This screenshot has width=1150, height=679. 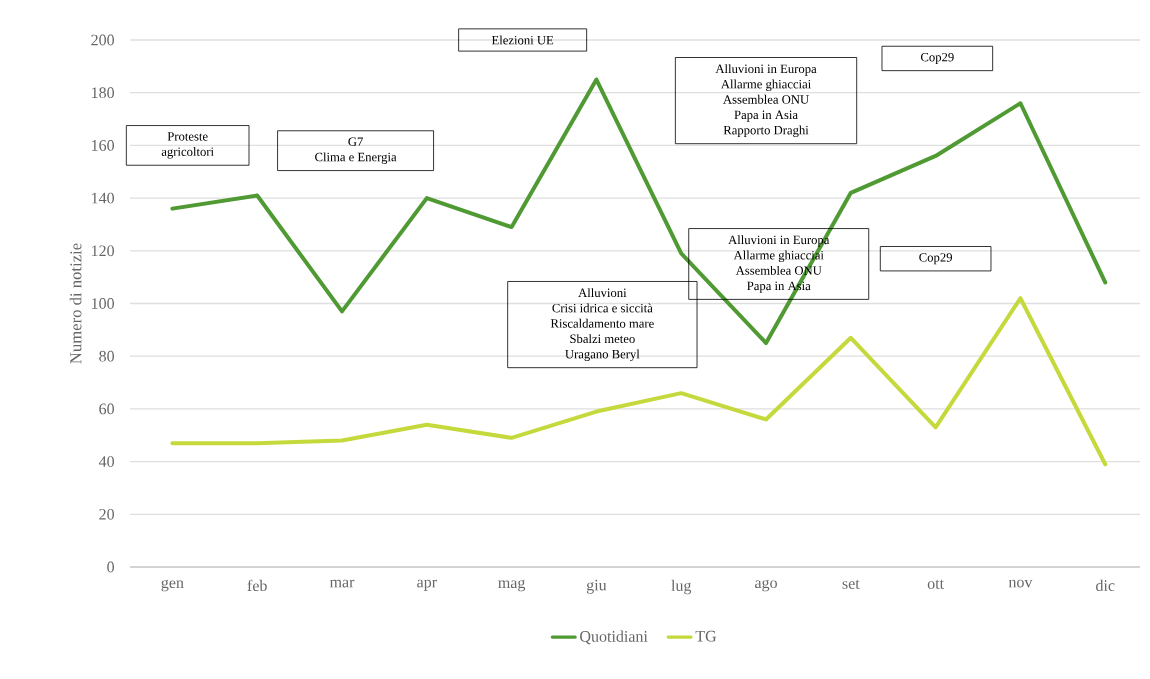 What do you see at coordinates (103, 198) in the screenshot?
I see `y-tick-label: 140` at bounding box center [103, 198].